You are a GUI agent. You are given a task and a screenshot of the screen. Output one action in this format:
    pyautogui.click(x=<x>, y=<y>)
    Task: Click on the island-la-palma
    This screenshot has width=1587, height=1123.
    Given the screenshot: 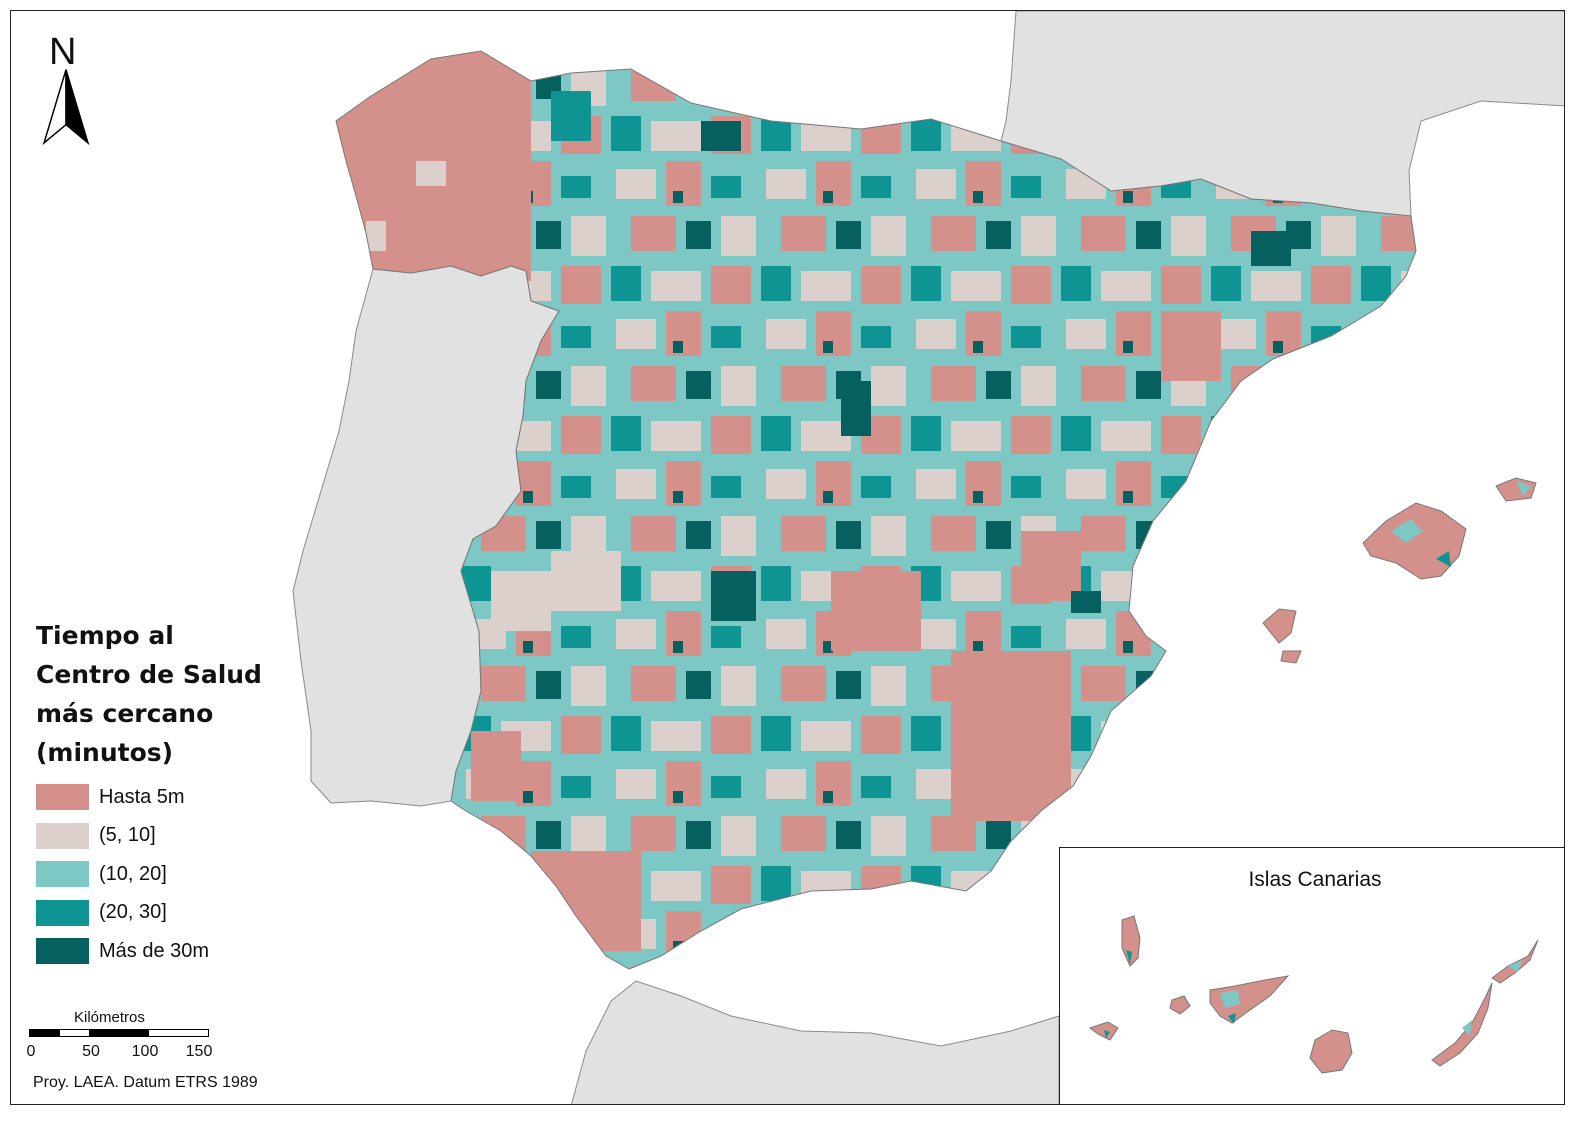 What is the action you would take?
    pyautogui.click(x=1131, y=941)
    